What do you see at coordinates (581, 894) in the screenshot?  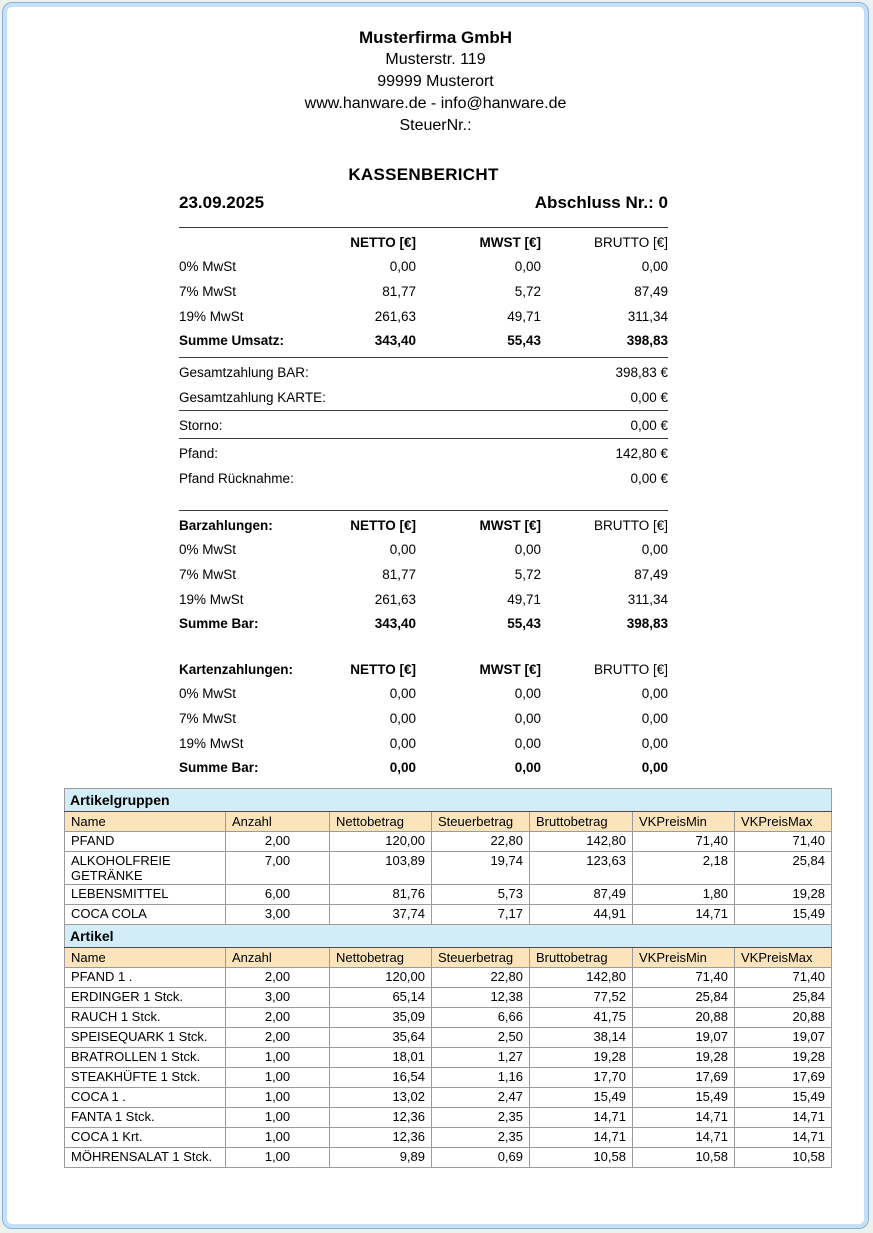 I see `article-value: 87,49` at bounding box center [581, 894].